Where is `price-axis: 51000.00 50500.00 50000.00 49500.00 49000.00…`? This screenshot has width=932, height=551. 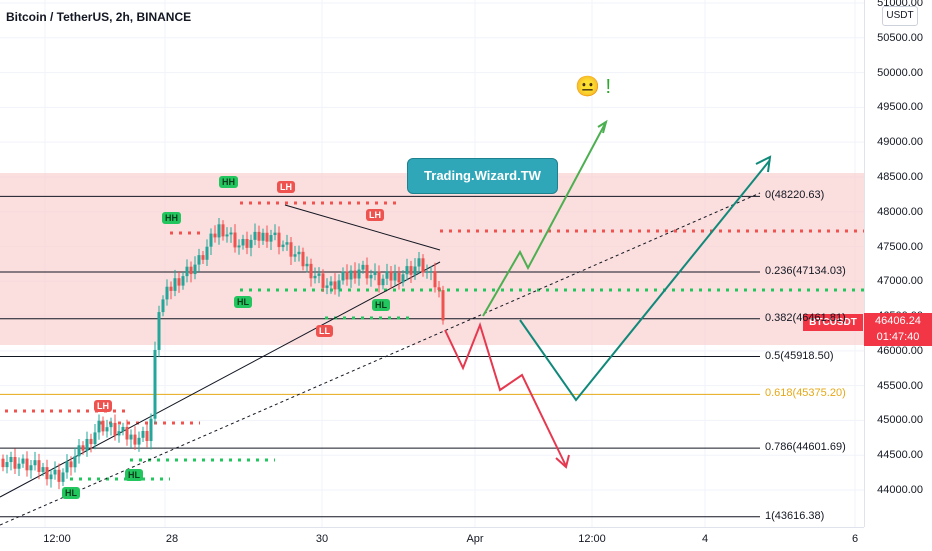
price-axis: 51000.00 50500.00 50000.00 49500.00 49000.00… is located at coordinates (898, 263).